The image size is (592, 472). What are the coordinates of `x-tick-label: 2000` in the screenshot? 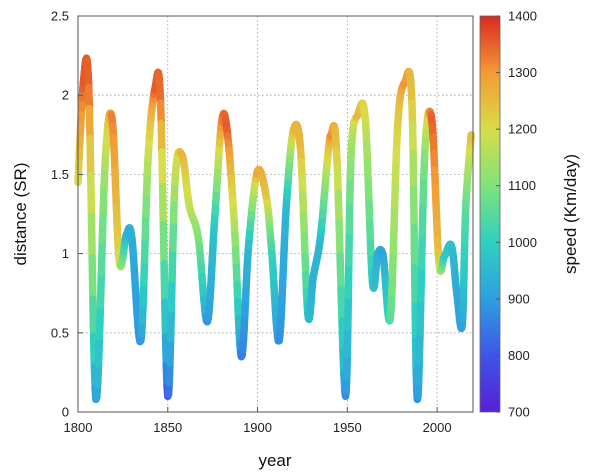 It's located at (437, 427).